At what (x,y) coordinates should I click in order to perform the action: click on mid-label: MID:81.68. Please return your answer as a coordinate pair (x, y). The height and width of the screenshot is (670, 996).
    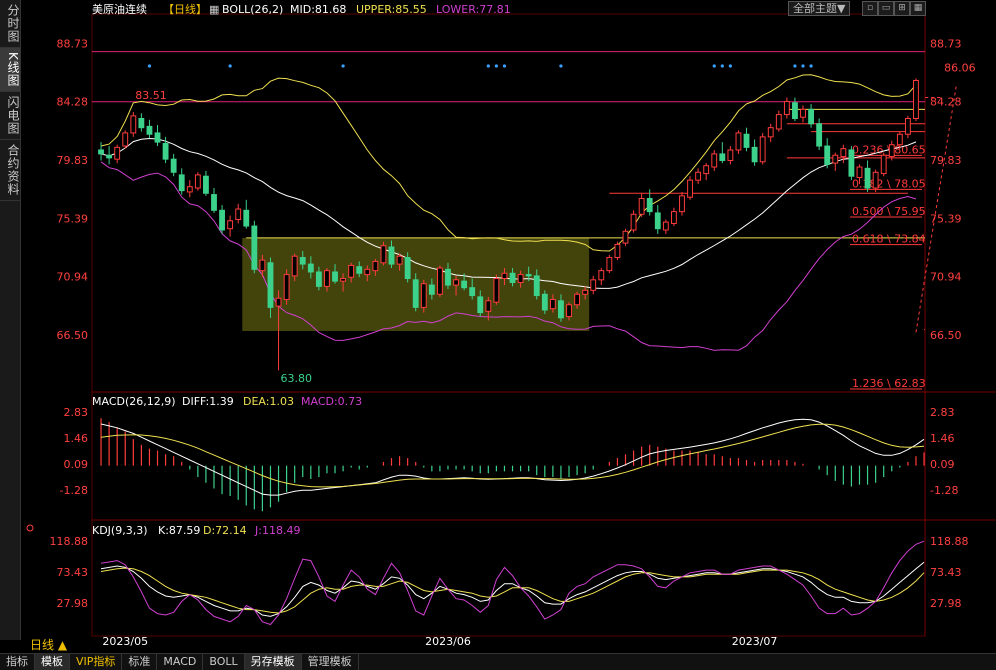
    Looking at the image, I should click on (318, 9).